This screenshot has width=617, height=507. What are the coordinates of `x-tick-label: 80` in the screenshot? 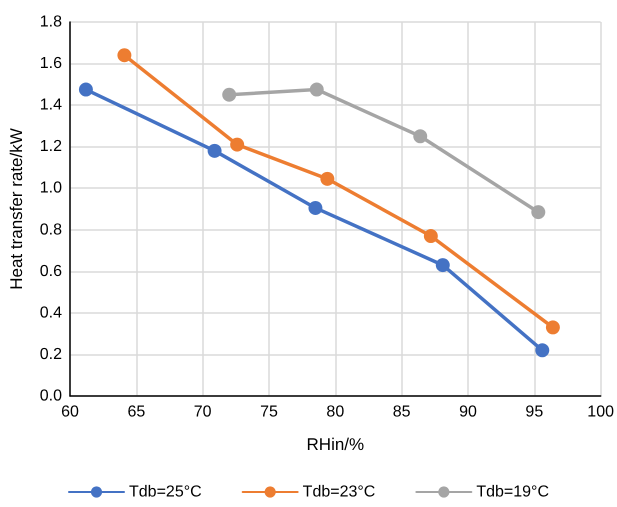 It's located at (335, 412).